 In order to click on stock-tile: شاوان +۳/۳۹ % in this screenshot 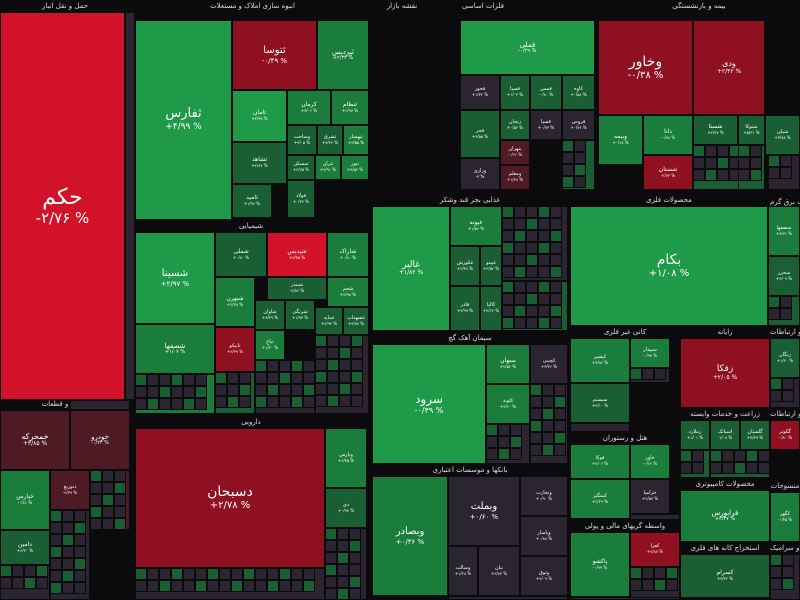, I will do `click(270, 315)`.